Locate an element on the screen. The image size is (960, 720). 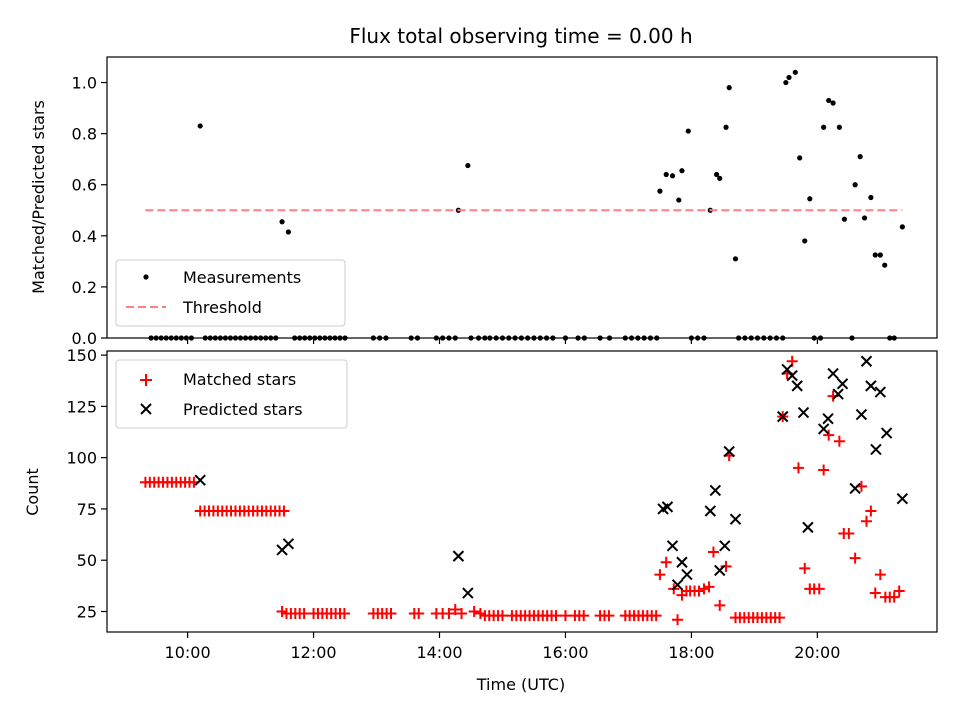
matched-legend-label: Matched stars is located at coordinates (239, 379).